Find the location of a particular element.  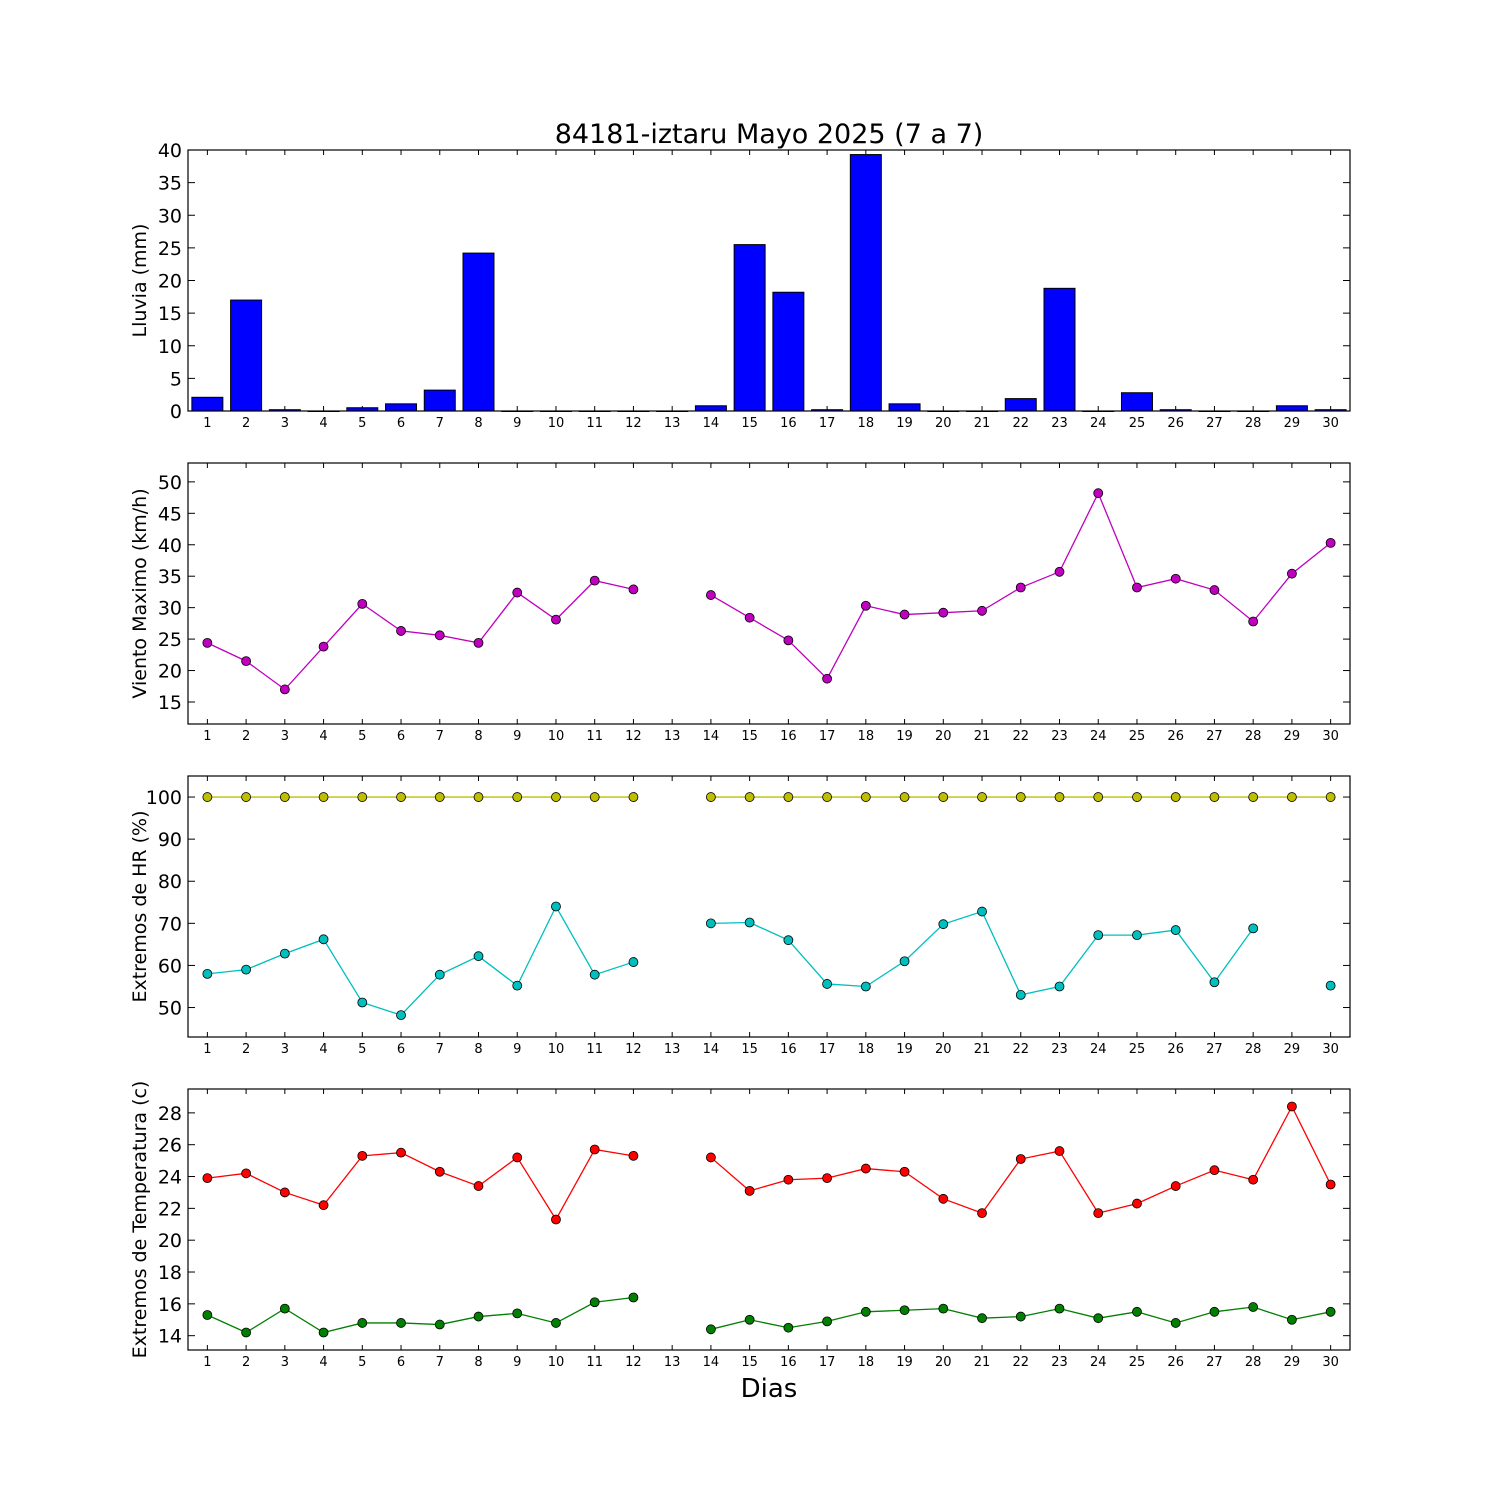

series-2-line is located at coordinates (420, 1315).